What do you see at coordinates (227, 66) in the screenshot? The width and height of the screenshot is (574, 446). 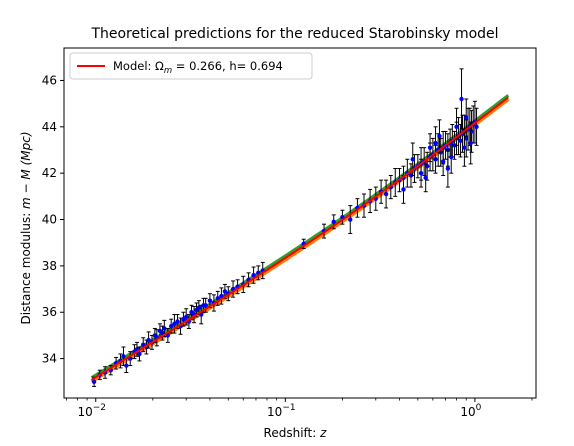 I see `legend-suffix: = 0.266, h= 0.694` at bounding box center [227, 66].